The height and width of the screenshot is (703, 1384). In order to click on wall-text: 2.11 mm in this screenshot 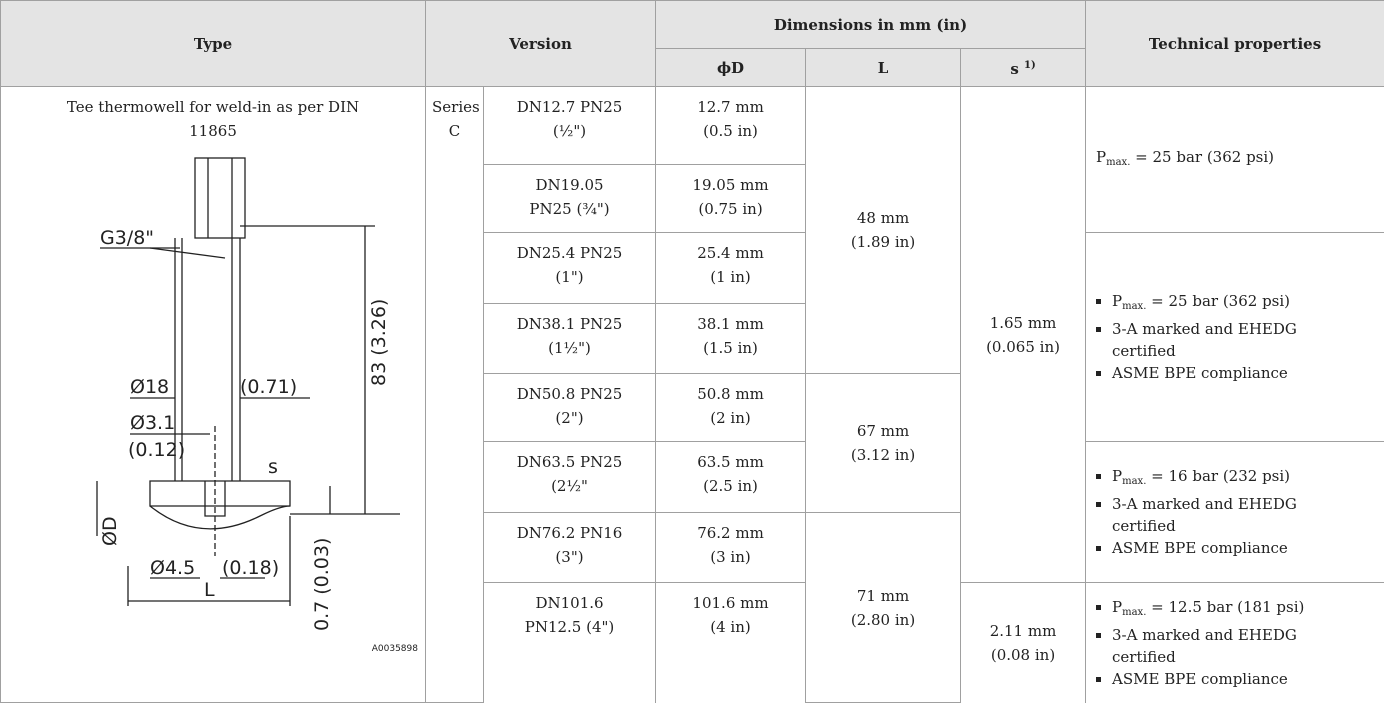, I will do `click(1023, 631)`.